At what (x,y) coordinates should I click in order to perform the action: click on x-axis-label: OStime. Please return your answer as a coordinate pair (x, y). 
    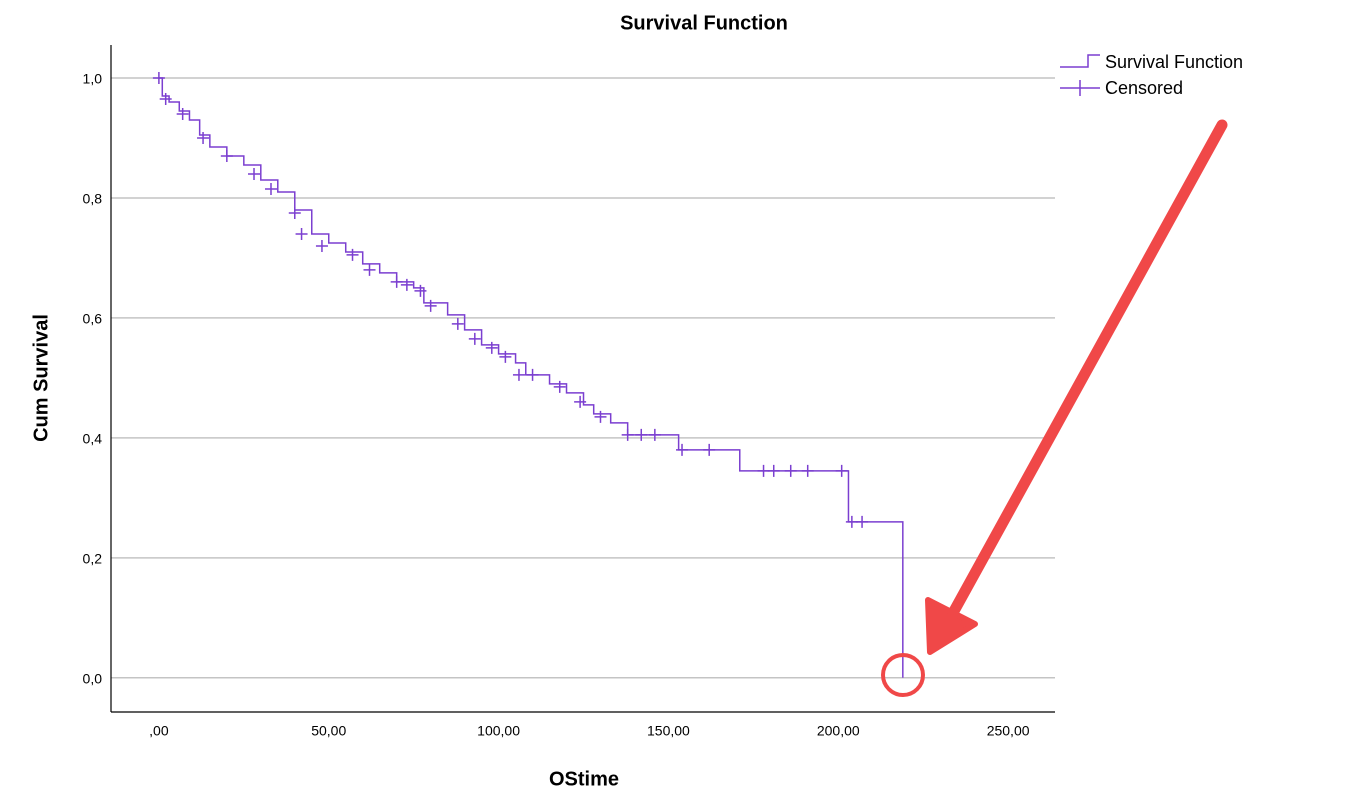
    Looking at the image, I should click on (584, 779).